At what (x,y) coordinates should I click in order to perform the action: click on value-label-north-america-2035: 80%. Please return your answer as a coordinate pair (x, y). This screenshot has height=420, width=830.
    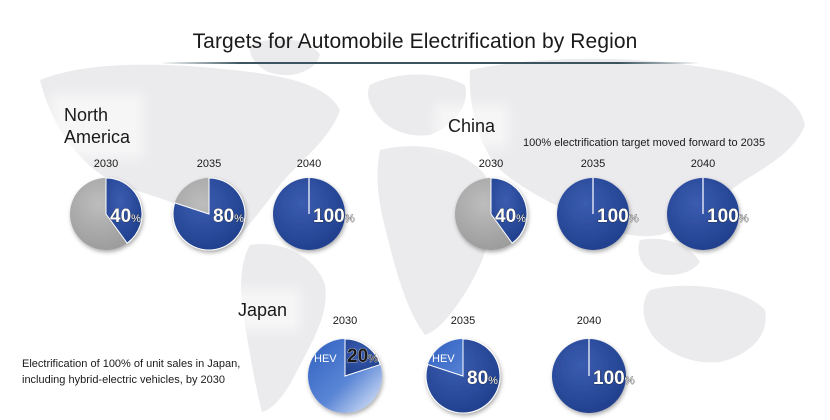
    Looking at the image, I should click on (228, 216).